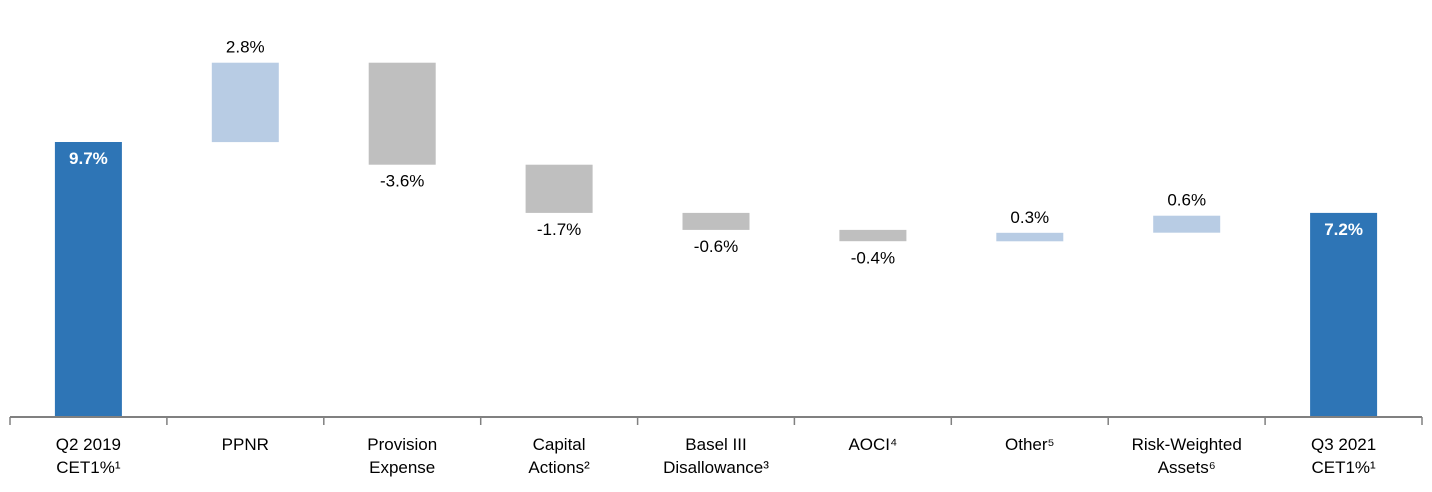  Describe the element at coordinates (716, 467) in the screenshot. I see `x-tick-label-line: Disallowance³` at that location.